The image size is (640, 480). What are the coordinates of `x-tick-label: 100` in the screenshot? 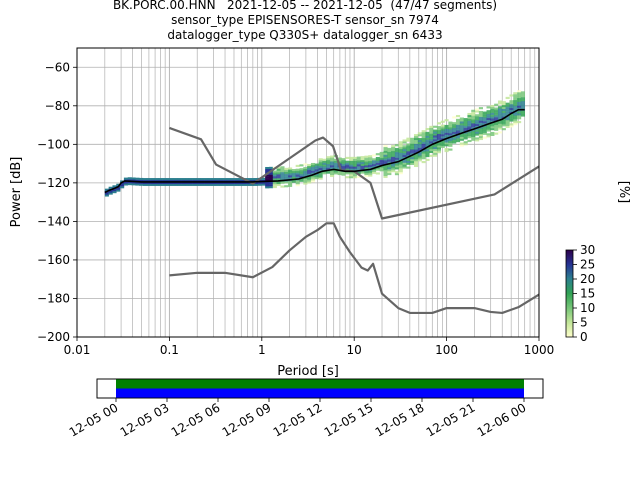 It's located at (446, 350).